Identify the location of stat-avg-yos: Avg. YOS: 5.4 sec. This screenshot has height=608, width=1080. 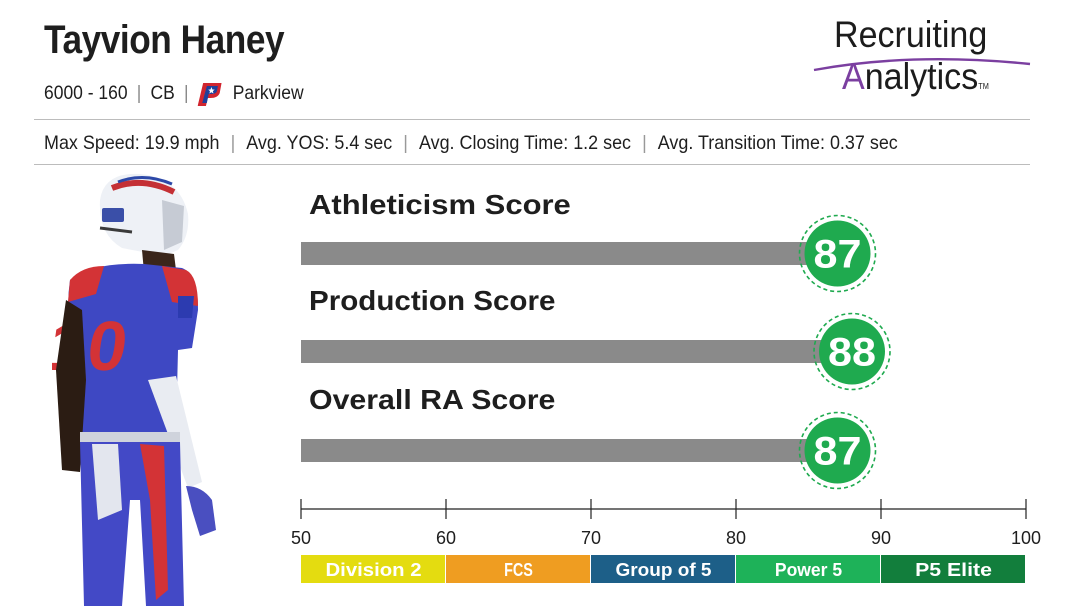
(319, 142).